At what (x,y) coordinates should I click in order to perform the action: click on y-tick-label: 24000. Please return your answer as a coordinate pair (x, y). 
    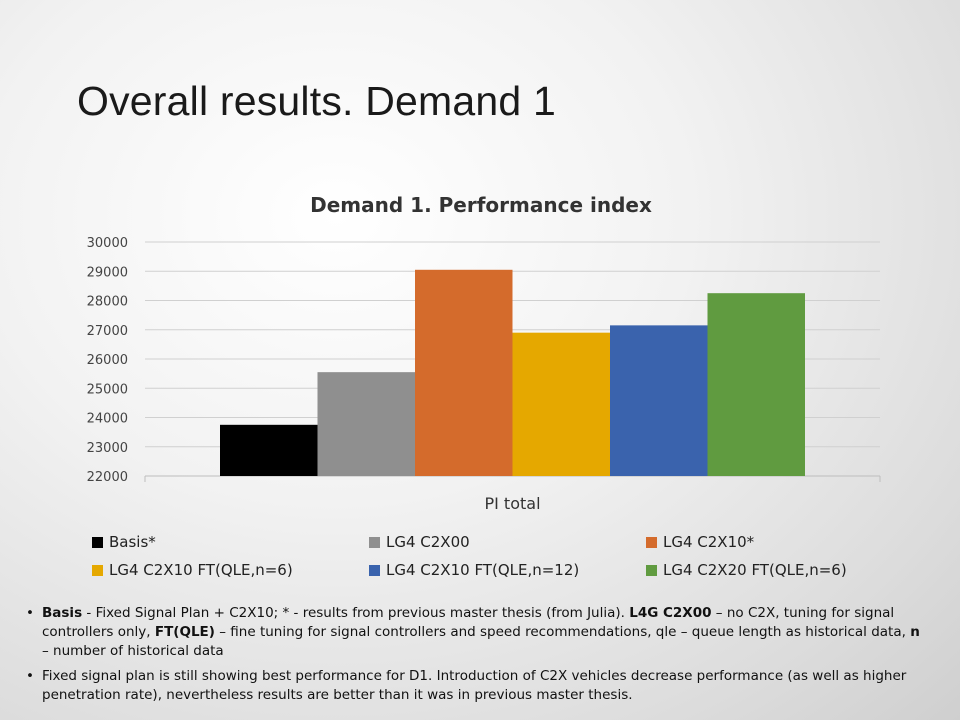
    Looking at the image, I should click on (107, 419).